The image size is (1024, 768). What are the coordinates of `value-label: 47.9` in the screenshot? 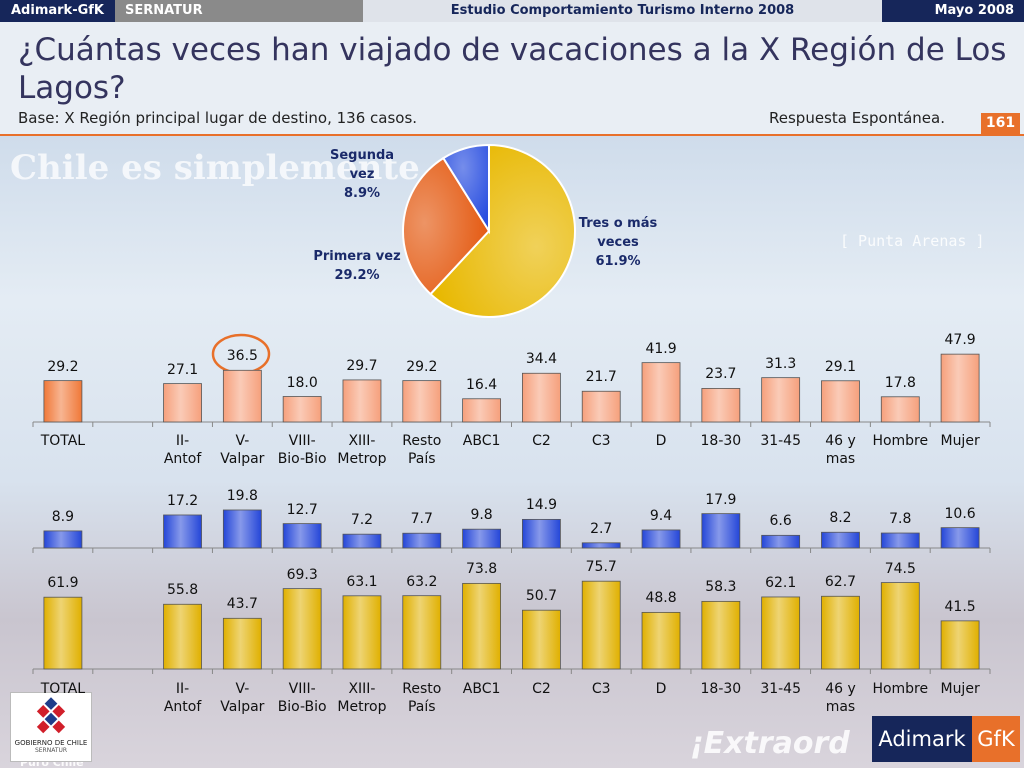 It's located at (960, 340).